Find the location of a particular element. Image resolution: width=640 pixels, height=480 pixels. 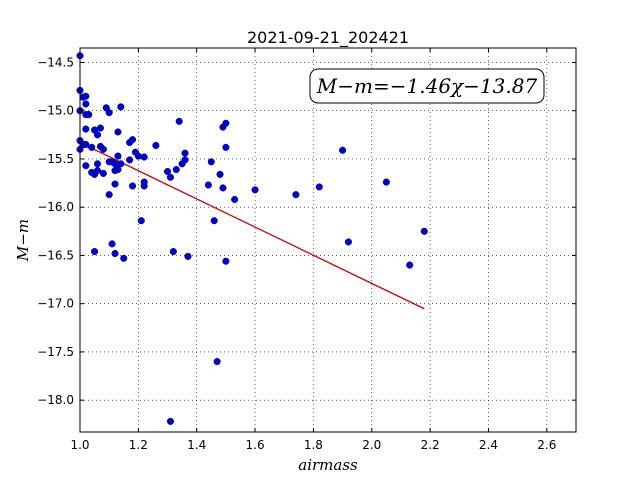

annotation-text: M−m=−1.46χ−13.87 is located at coordinates (427, 86).